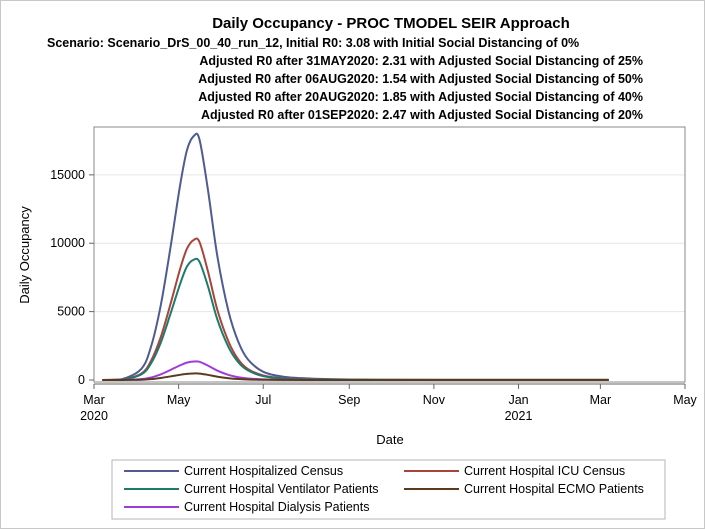  Describe the element at coordinates (71, 312) in the screenshot. I see `y-tick-label: 5000` at that location.